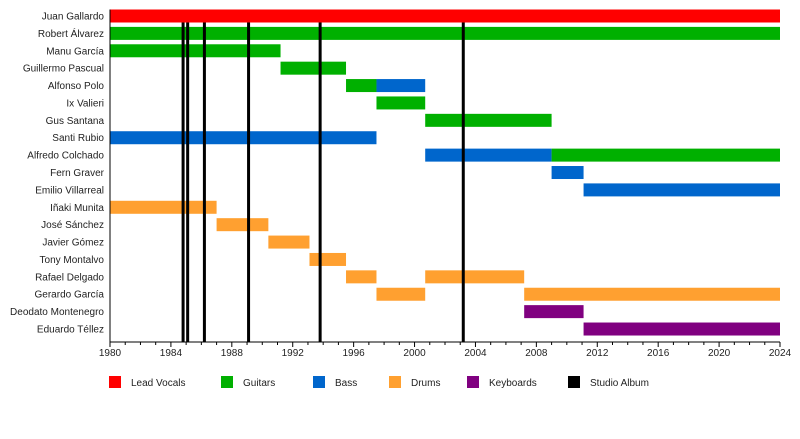 The height and width of the screenshot is (439, 800). Describe the element at coordinates (597, 353) in the screenshot. I see `x-tick-label: 2012` at that location.